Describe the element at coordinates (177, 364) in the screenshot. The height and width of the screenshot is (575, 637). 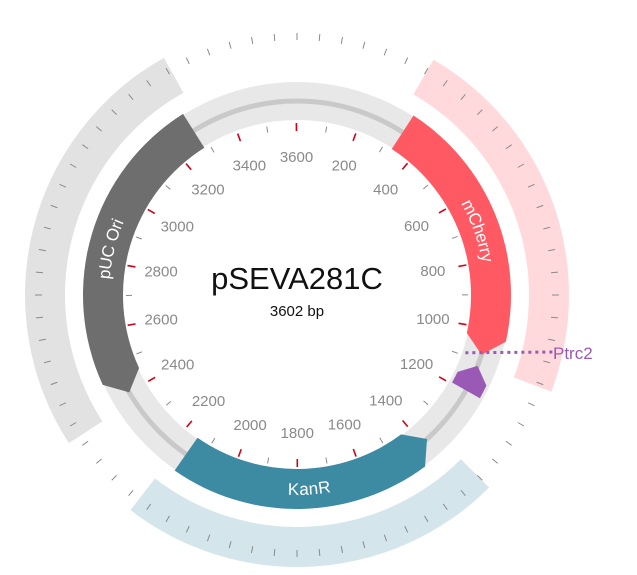
I see `tick-label: 2400` at that location.